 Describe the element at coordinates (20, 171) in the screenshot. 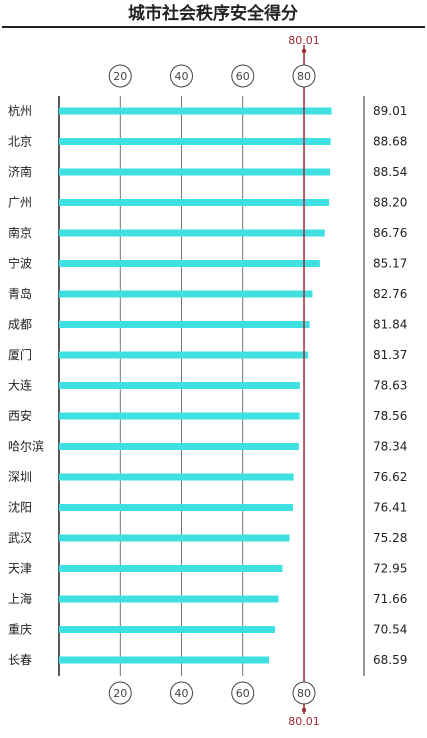

I see `category-label-2: 济南` at that location.